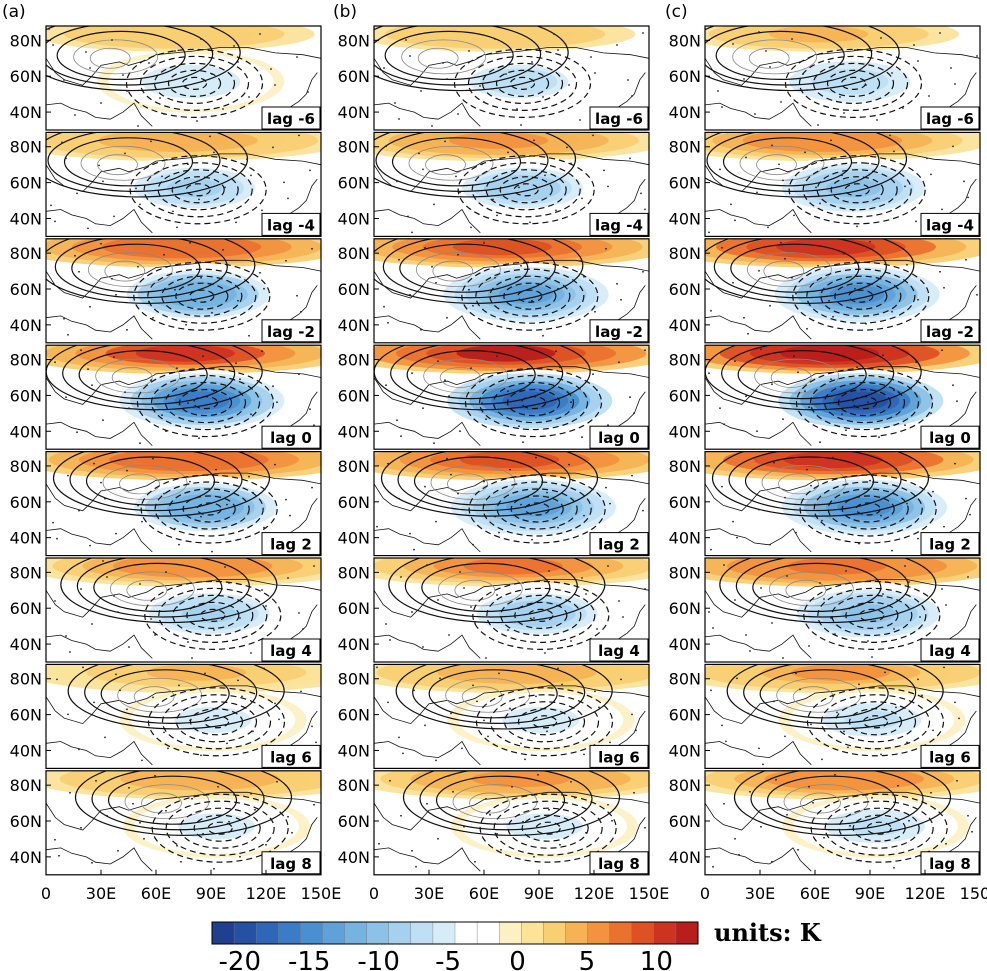  I want to click on lag-label: lag -6, so click(950, 119).